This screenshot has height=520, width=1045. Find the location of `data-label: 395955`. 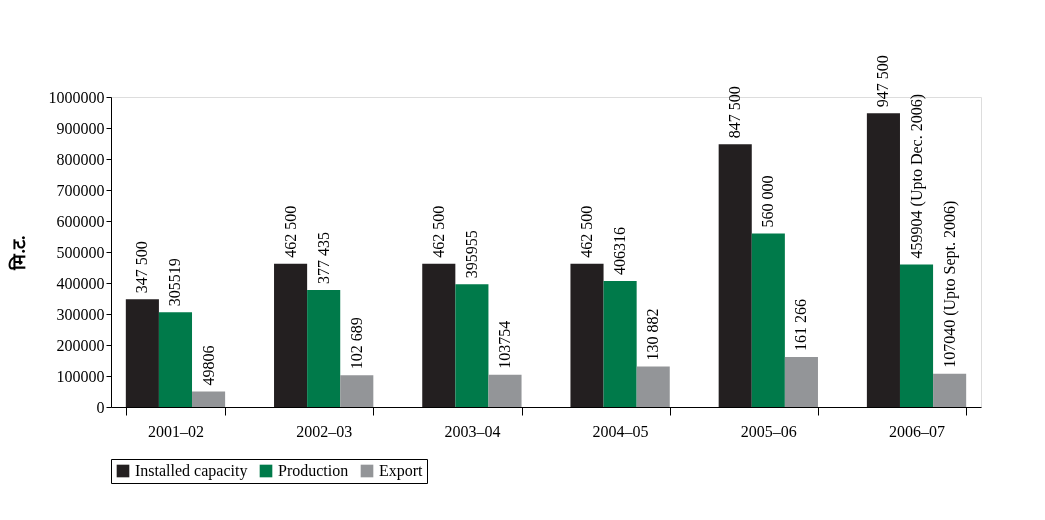

data-label: 395955 is located at coordinates (471, 254).